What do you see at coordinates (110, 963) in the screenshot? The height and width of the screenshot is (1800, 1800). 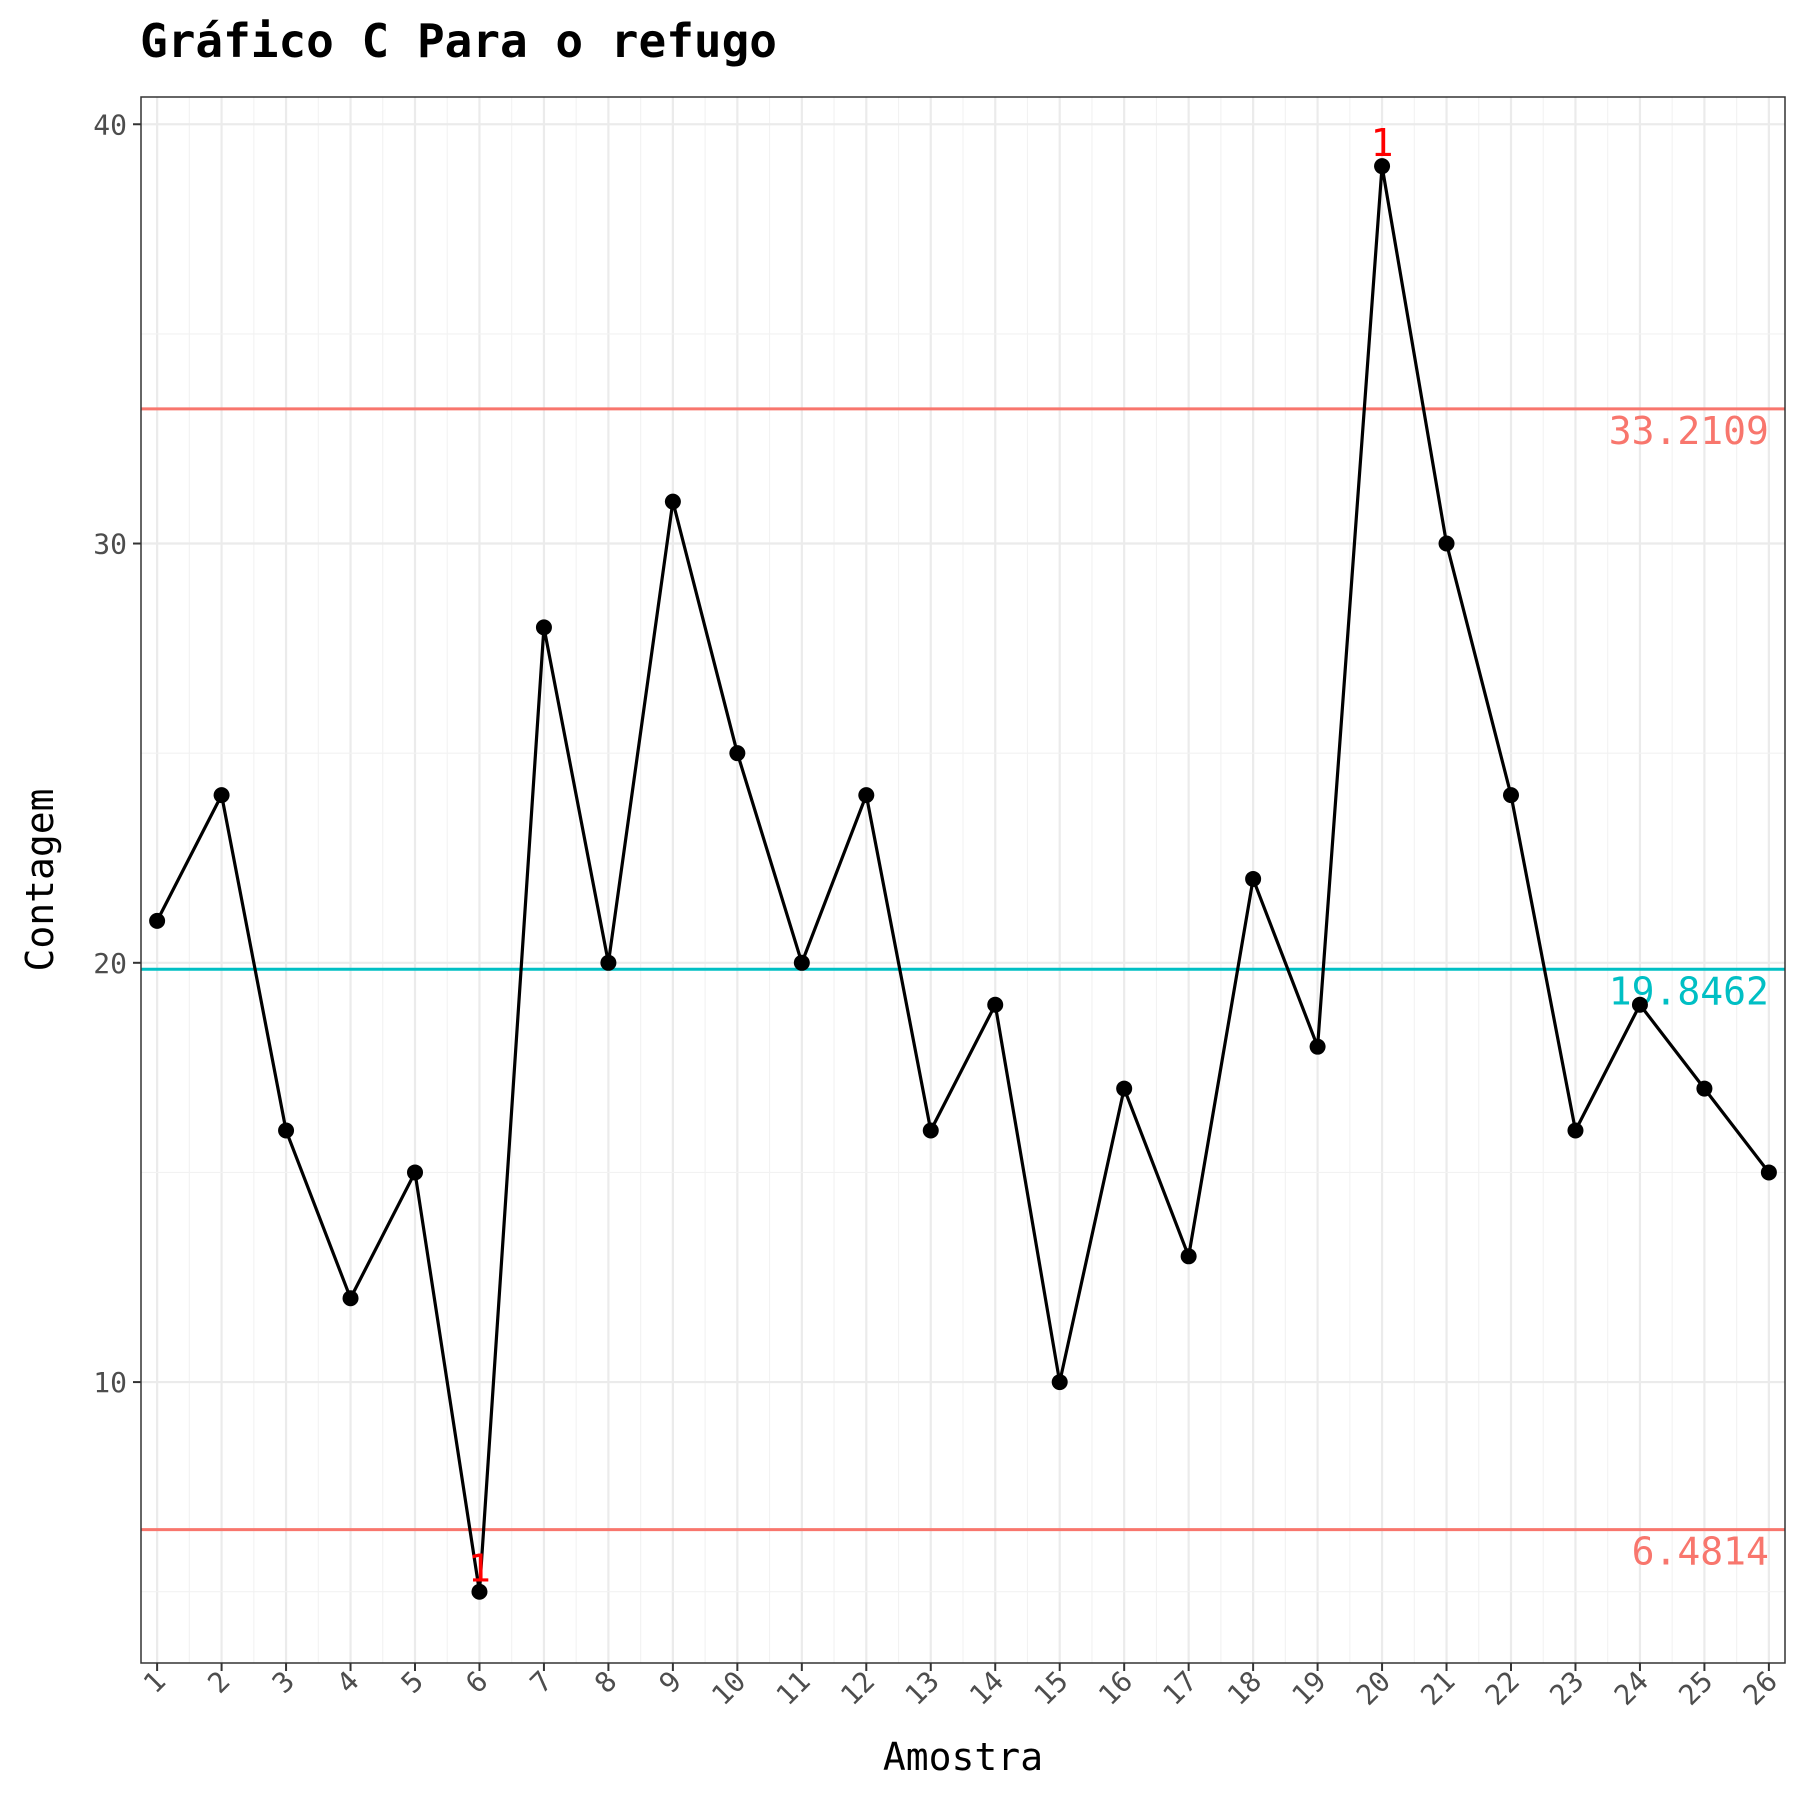 I see `y-tick-label: 20` at bounding box center [110, 963].